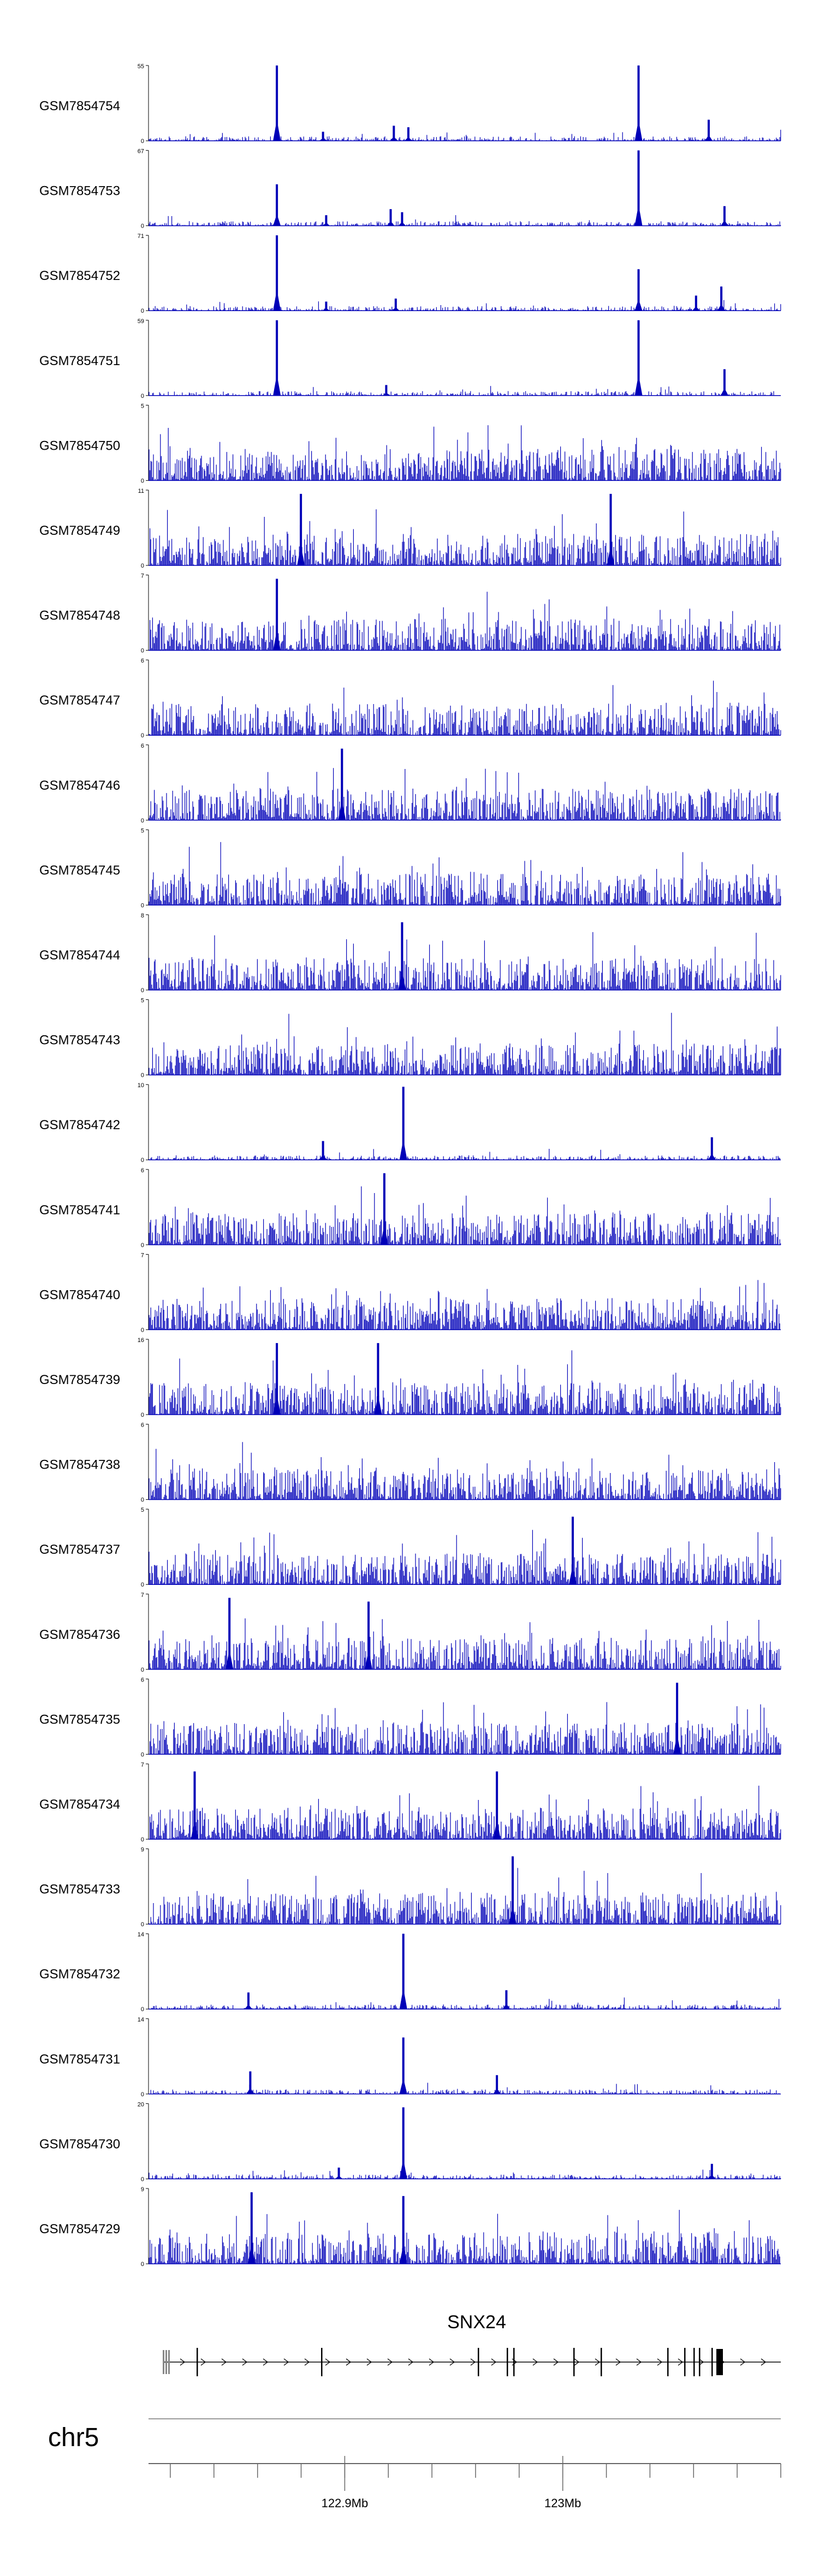  Describe the element at coordinates (73, 2437) in the screenshot. I see `chromosome-label: chr5` at that location.